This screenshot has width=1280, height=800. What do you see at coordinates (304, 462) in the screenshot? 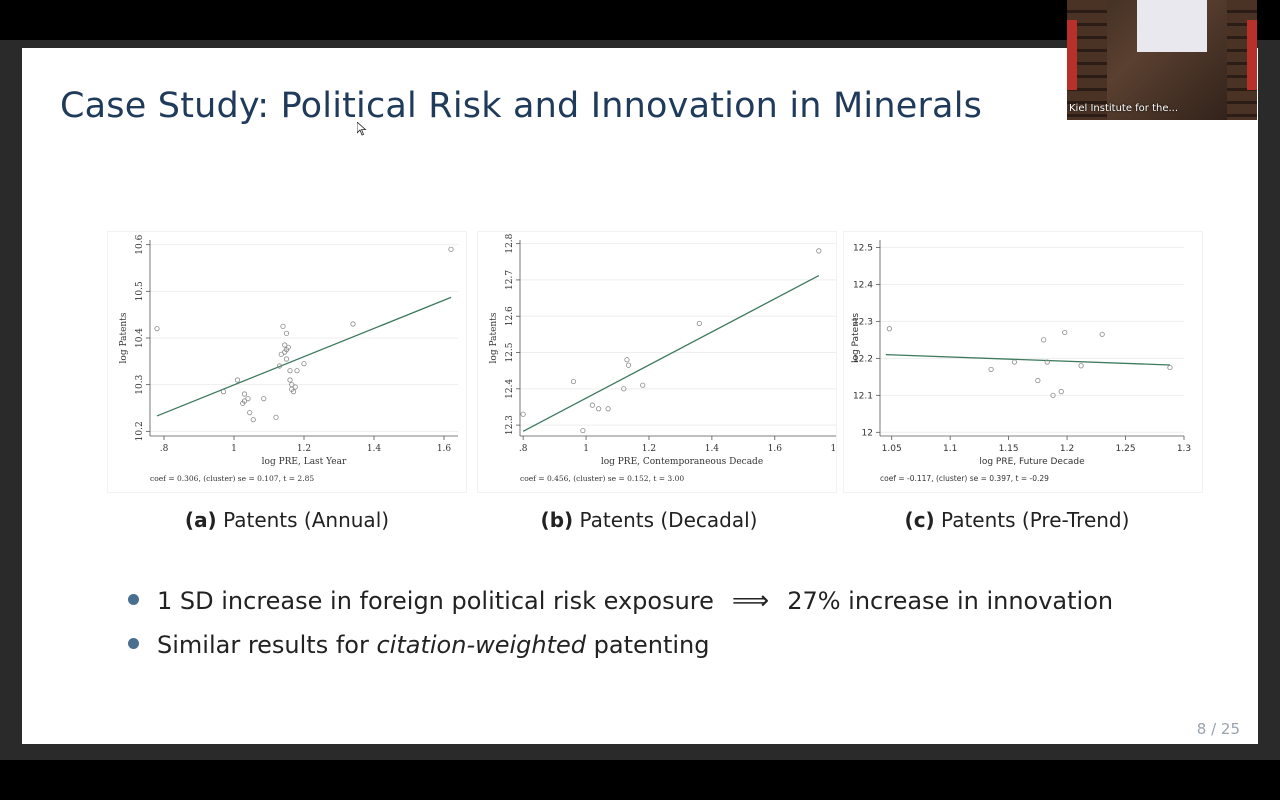
I see `x-axis-label: log PRE, Last Year` at bounding box center [304, 462].